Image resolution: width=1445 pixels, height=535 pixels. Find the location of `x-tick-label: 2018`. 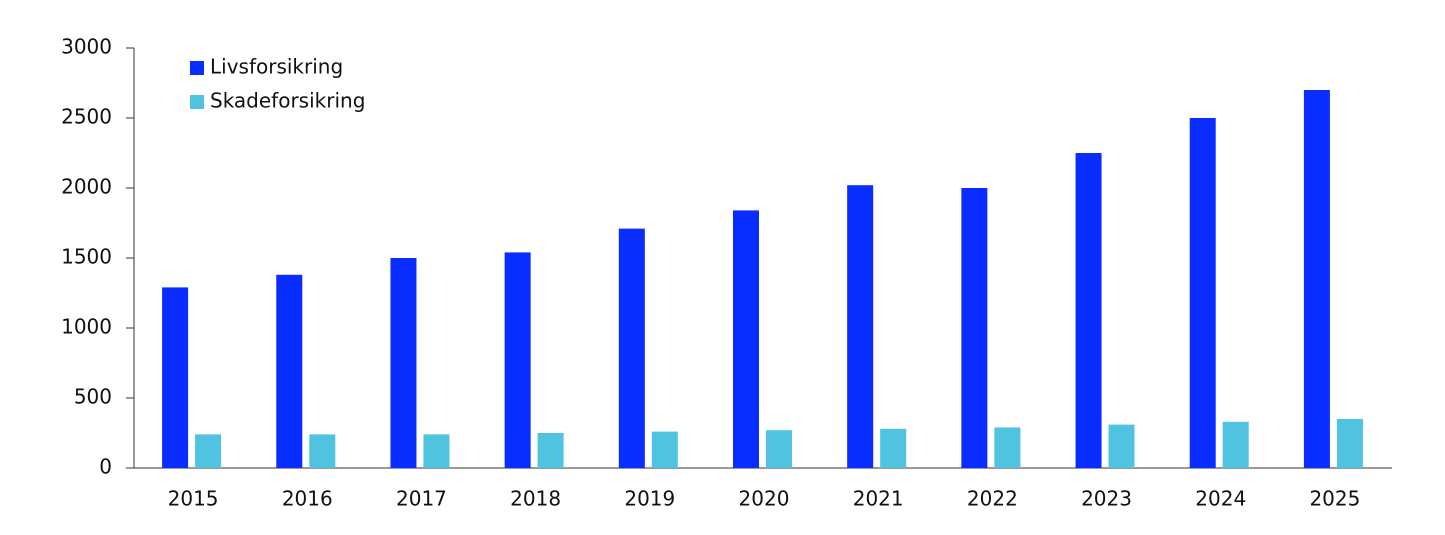

x-tick-label: 2018 is located at coordinates (535, 499).